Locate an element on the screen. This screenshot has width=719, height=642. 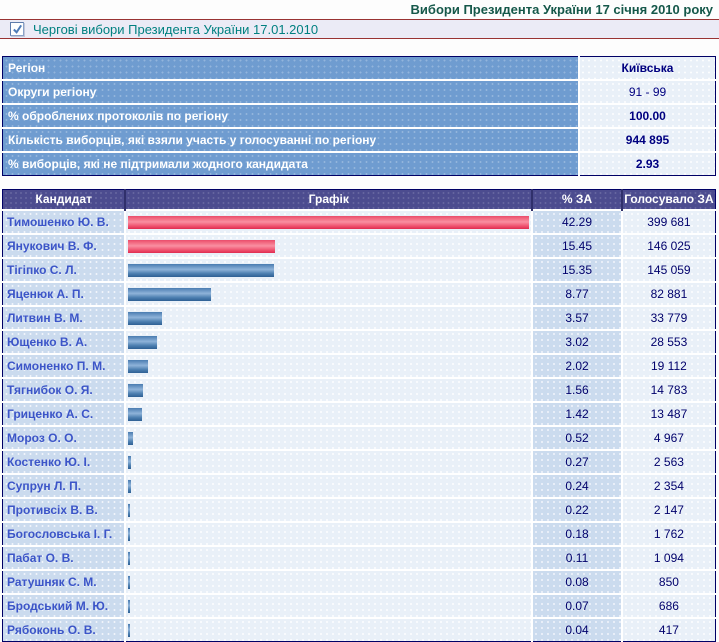
votes-value: 13 487 is located at coordinates (668, 413).